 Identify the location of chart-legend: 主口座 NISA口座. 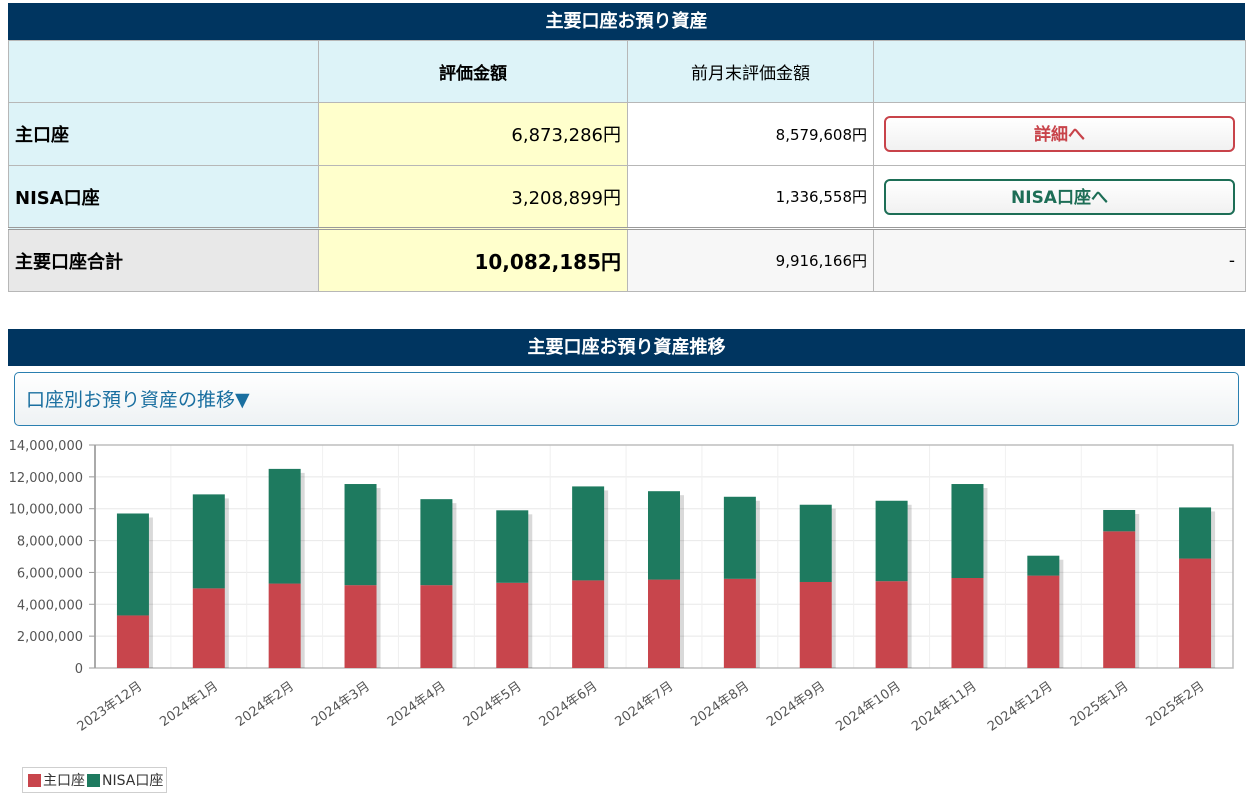
(95, 780).